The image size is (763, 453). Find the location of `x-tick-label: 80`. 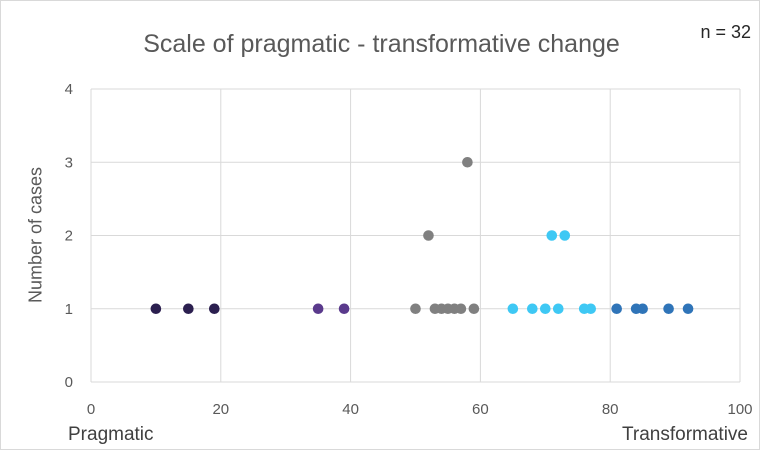

x-tick-label: 80 is located at coordinates (610, 409).